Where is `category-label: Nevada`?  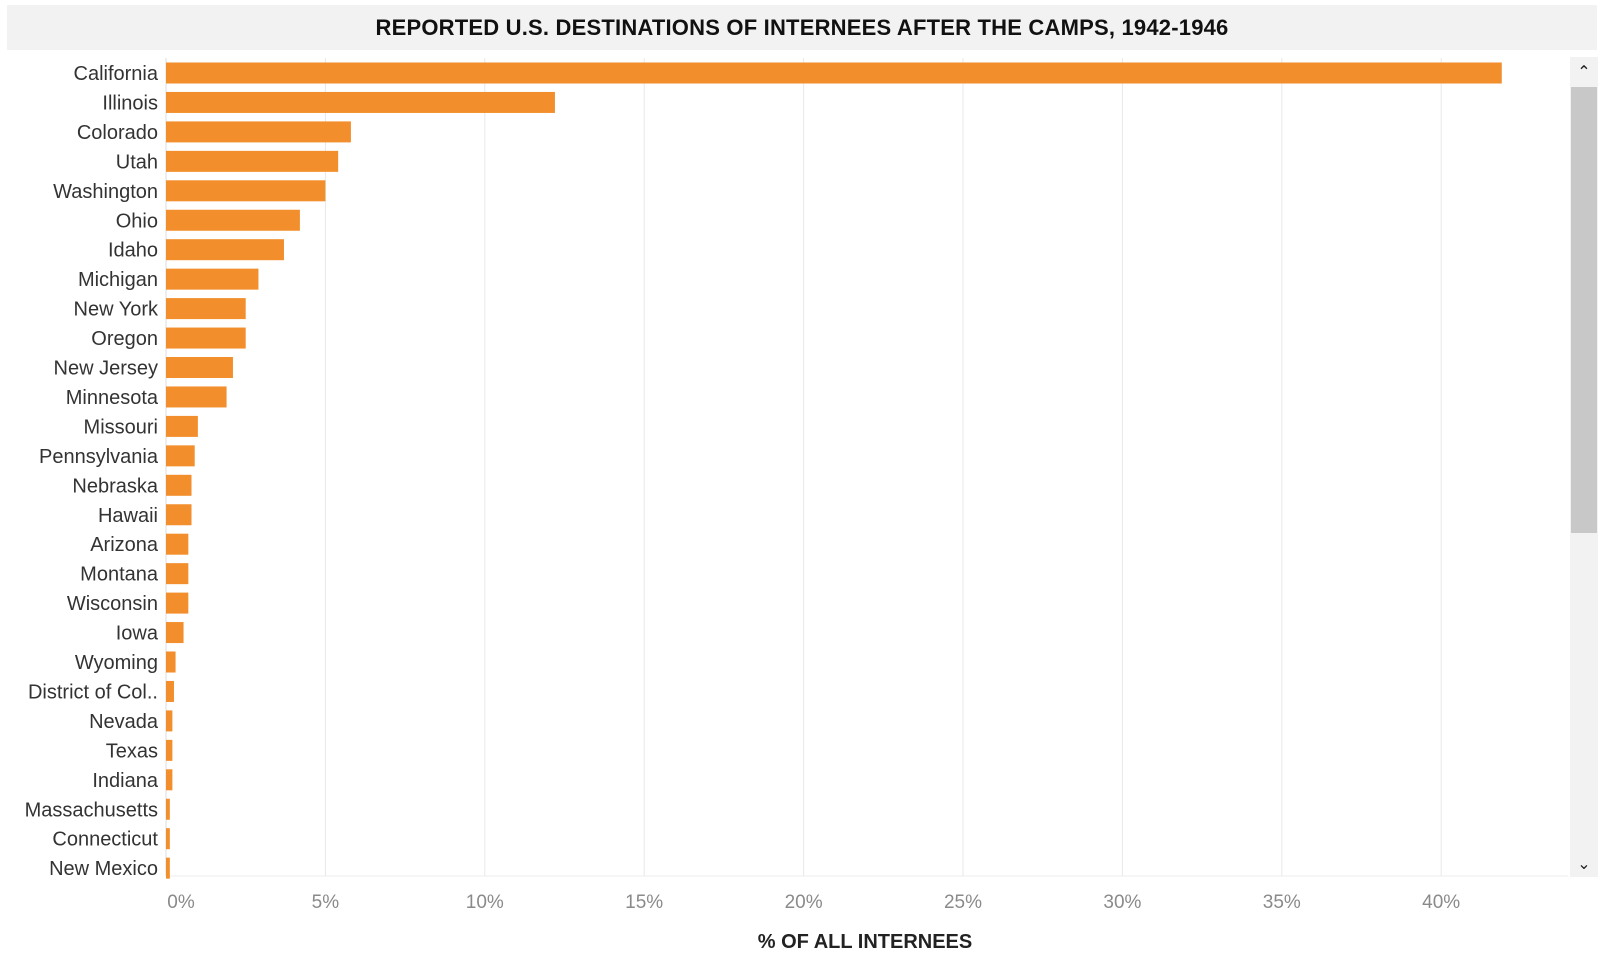 category-label: Nevada is located at coordinates (124, 722).